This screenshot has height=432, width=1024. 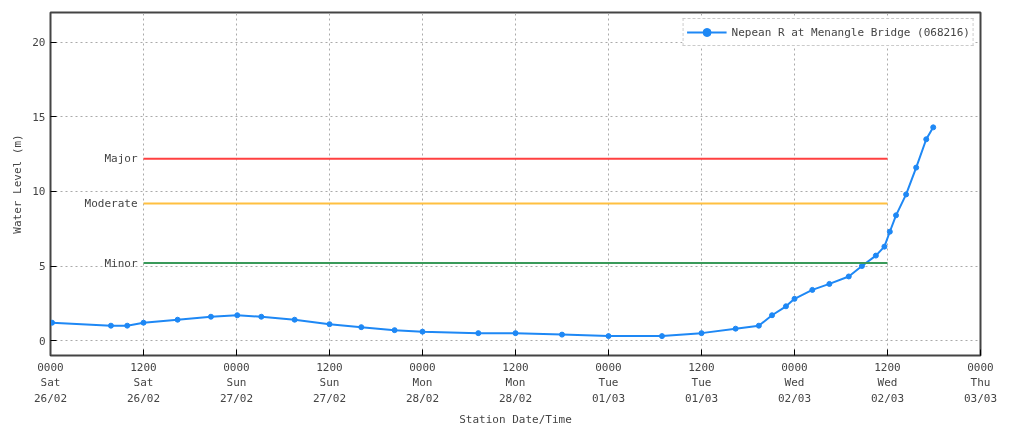 What do you see at coordinates (608, 382) in the screenshot?
I see `x-tick-label: 0000 Tue 01/03` at bounding box center [608, 382].